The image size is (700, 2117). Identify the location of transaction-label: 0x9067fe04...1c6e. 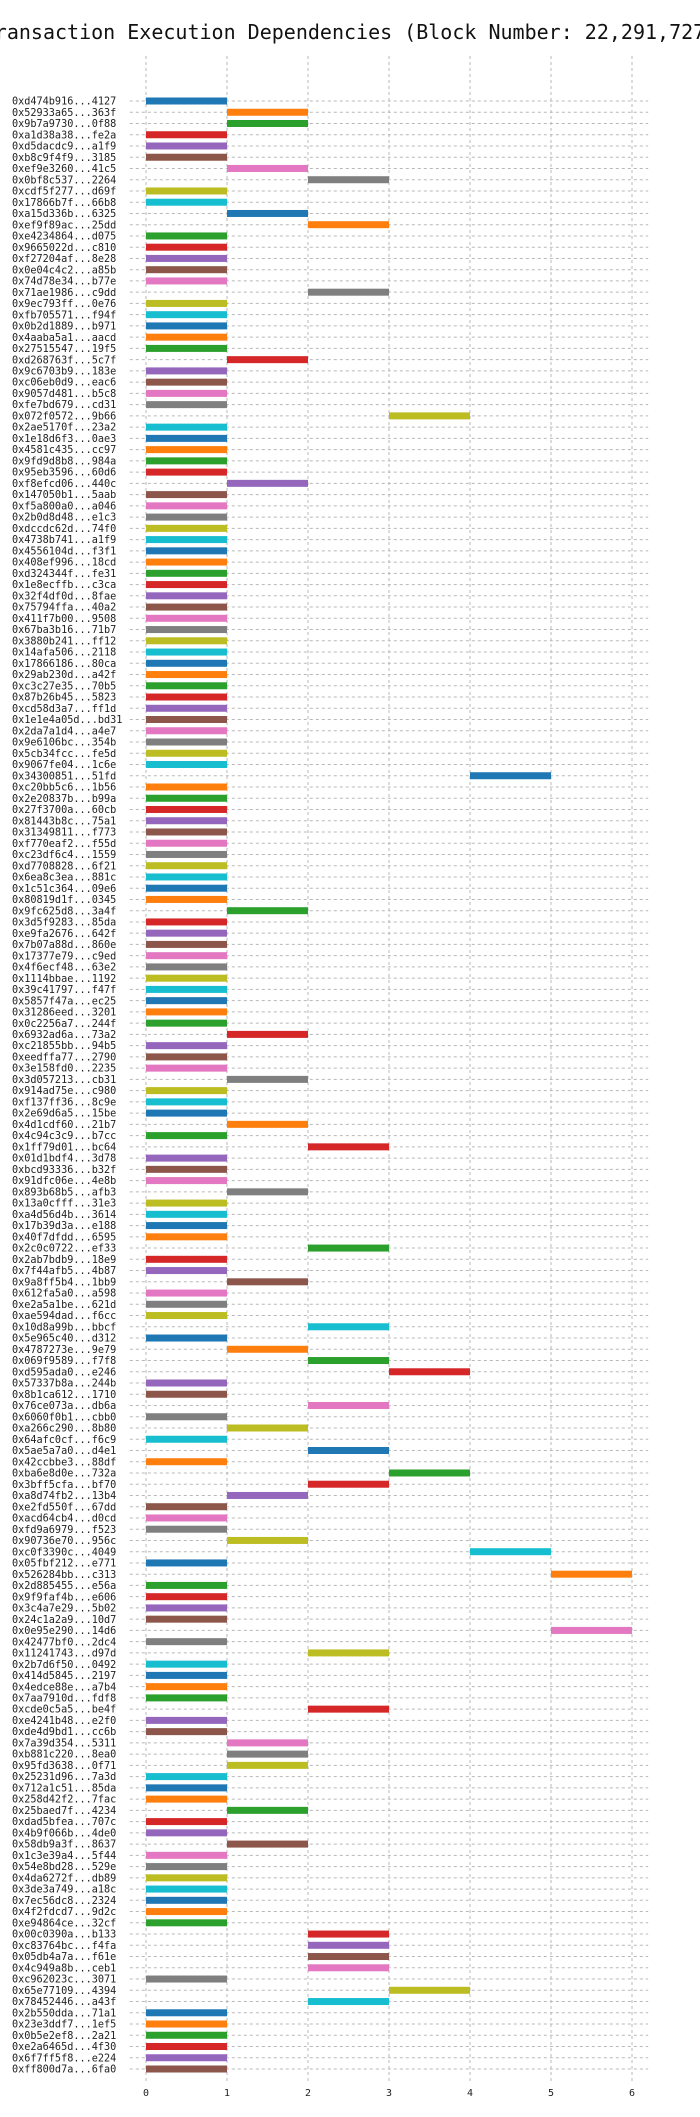
(64, 765).